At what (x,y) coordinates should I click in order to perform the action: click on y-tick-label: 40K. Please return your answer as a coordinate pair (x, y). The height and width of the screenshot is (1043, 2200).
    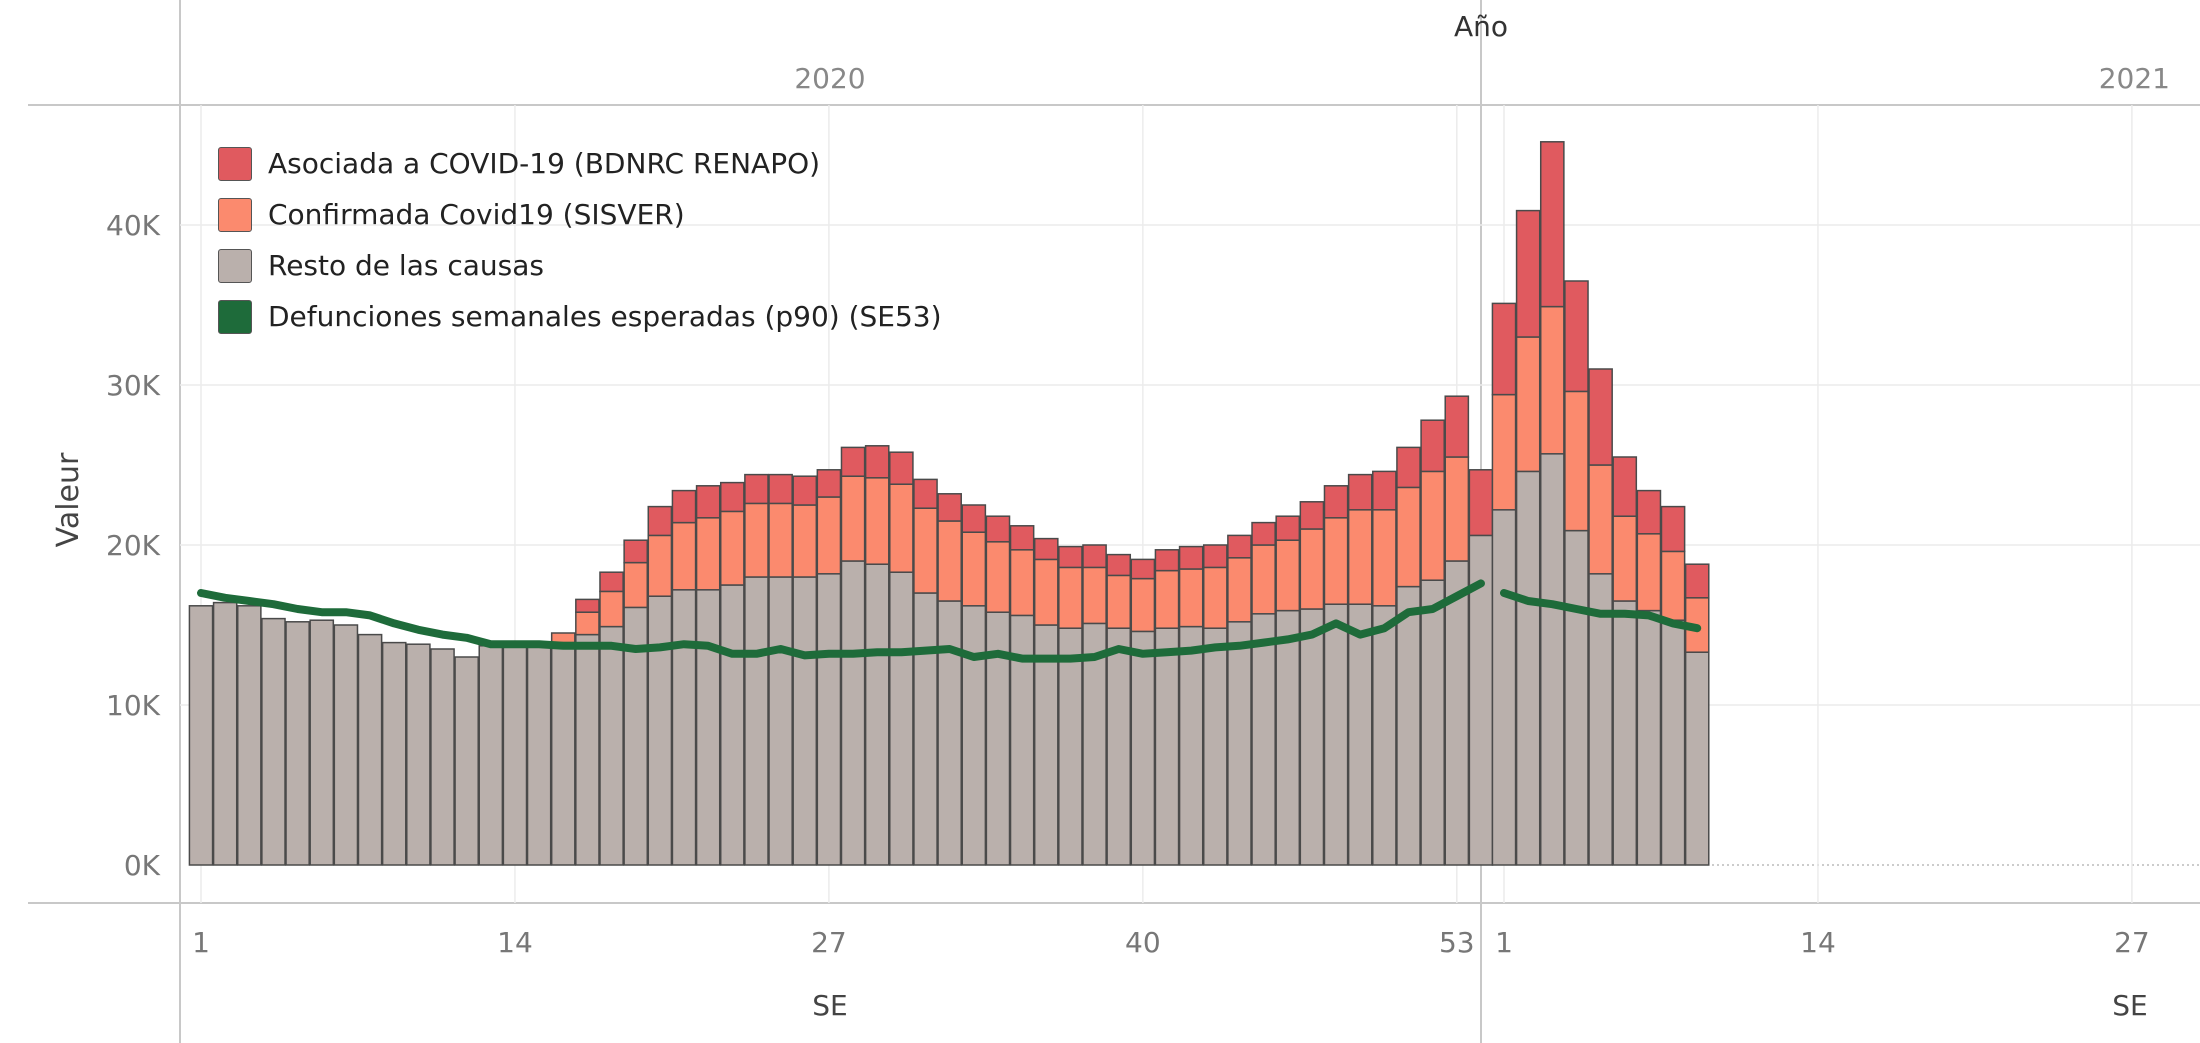
    Looking at the image, I should click on (133, 225).